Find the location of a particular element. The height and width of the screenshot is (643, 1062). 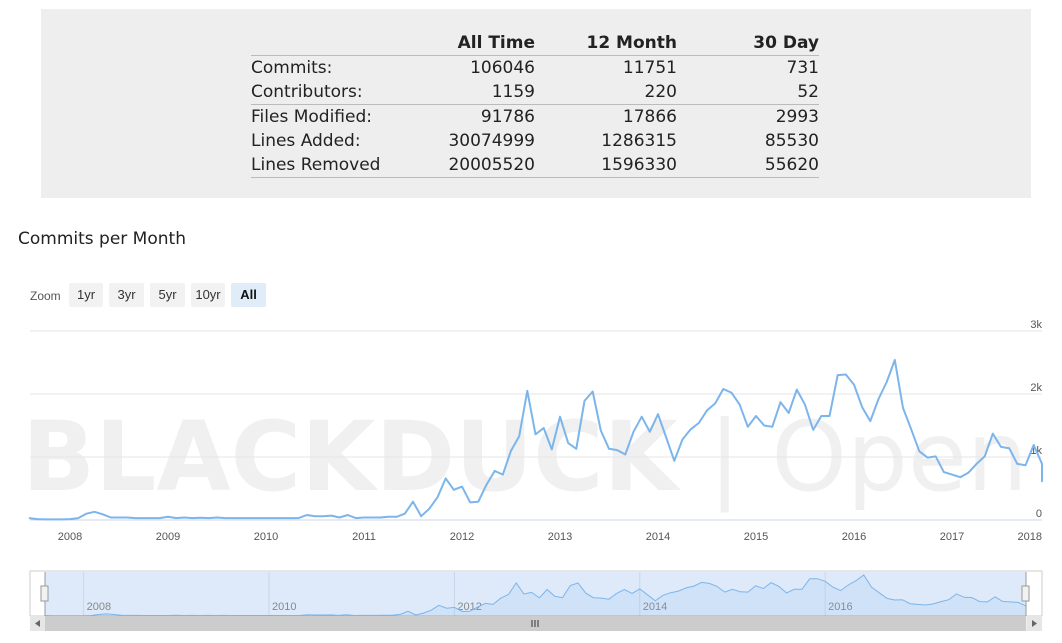

scrollbar is located at coordinates (536, 623).